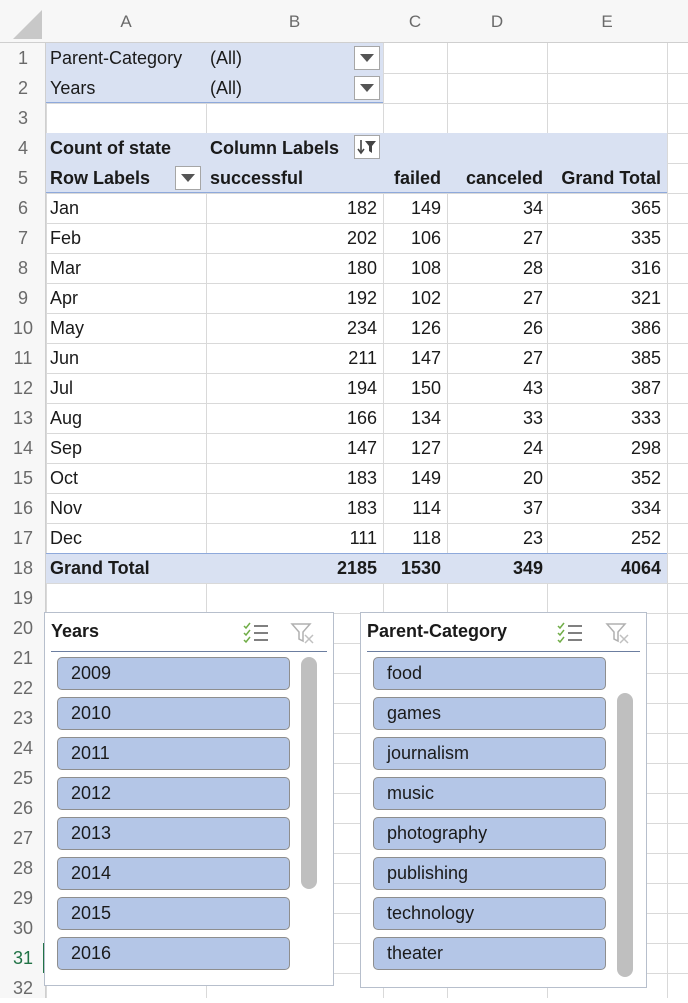 This screenshot has width=688, height=1003. Describe the element at coordinates (226, 58) in the screenshot. I see `filter-value-parent-category: (All)` at that location.